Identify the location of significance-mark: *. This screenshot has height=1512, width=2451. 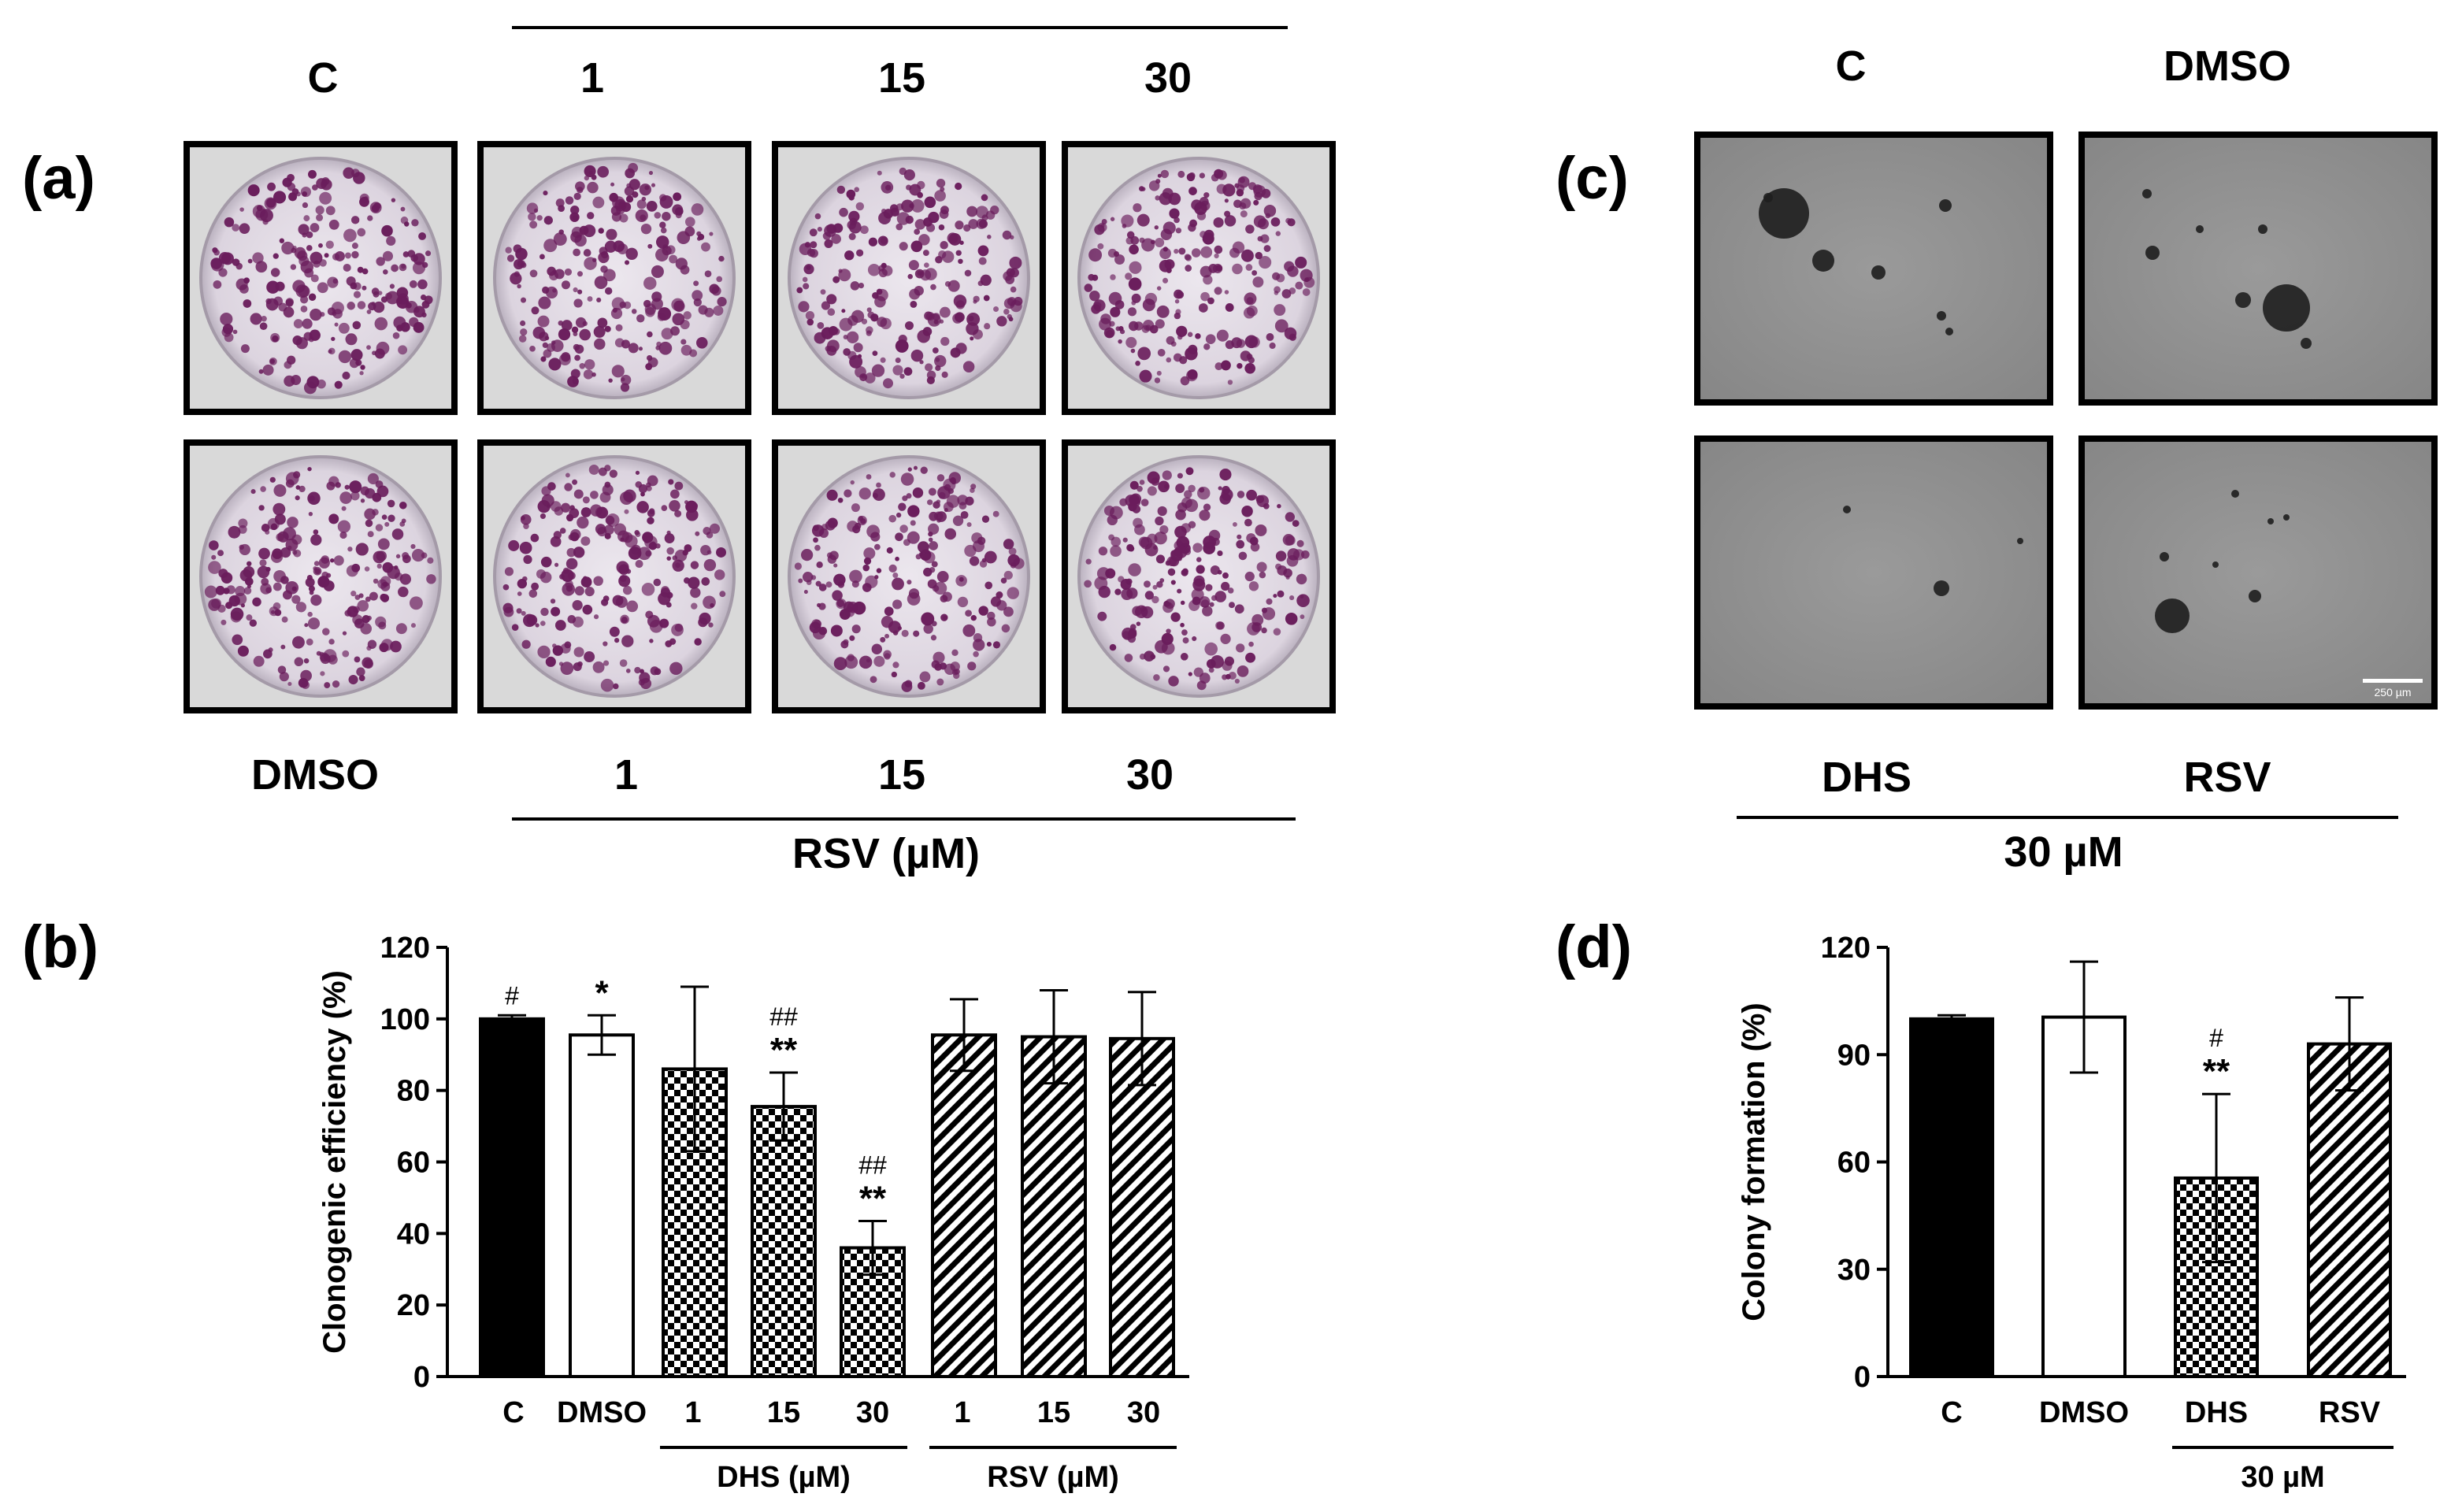
(602, 992).